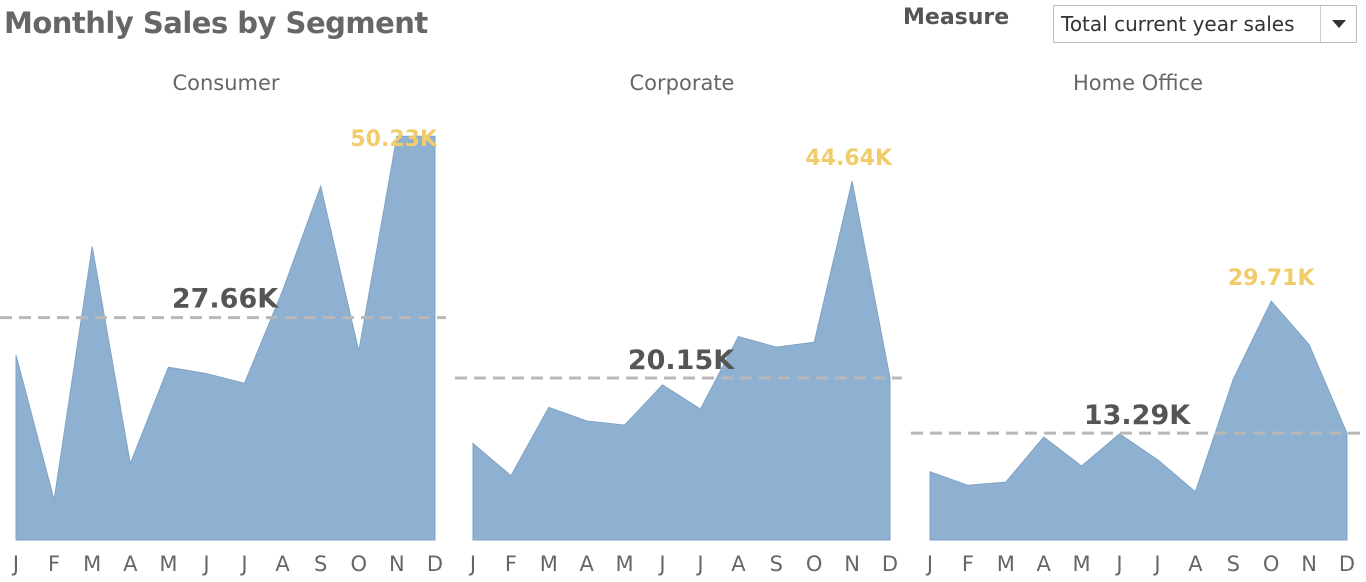 The height and width of the screenshot is (582, 1366). What do you see at coordinates (1272, 278) in the screenshot?
I see `max-label-home-office: 29.71K` at bounding box center [1272, 278].